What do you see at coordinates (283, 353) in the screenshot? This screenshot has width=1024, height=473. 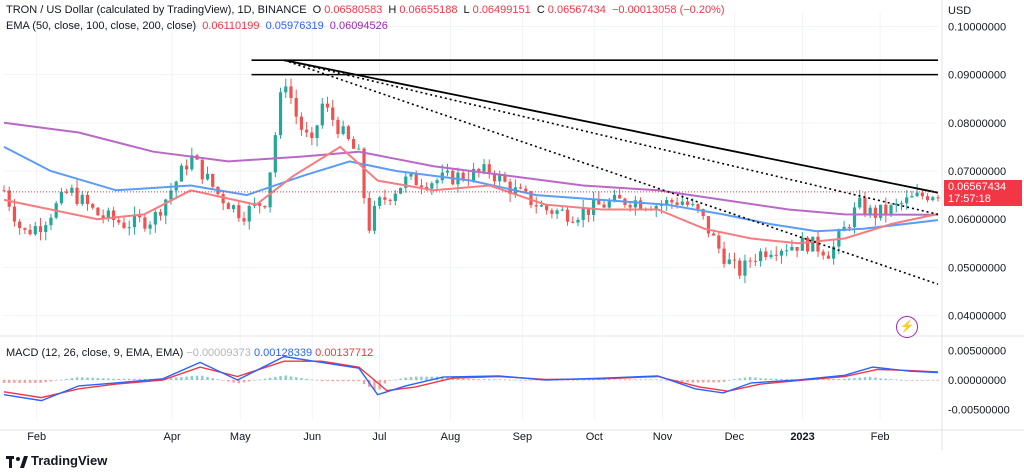 I see `macd-line-value: 0.00128339` at bounding box center [283, 353].